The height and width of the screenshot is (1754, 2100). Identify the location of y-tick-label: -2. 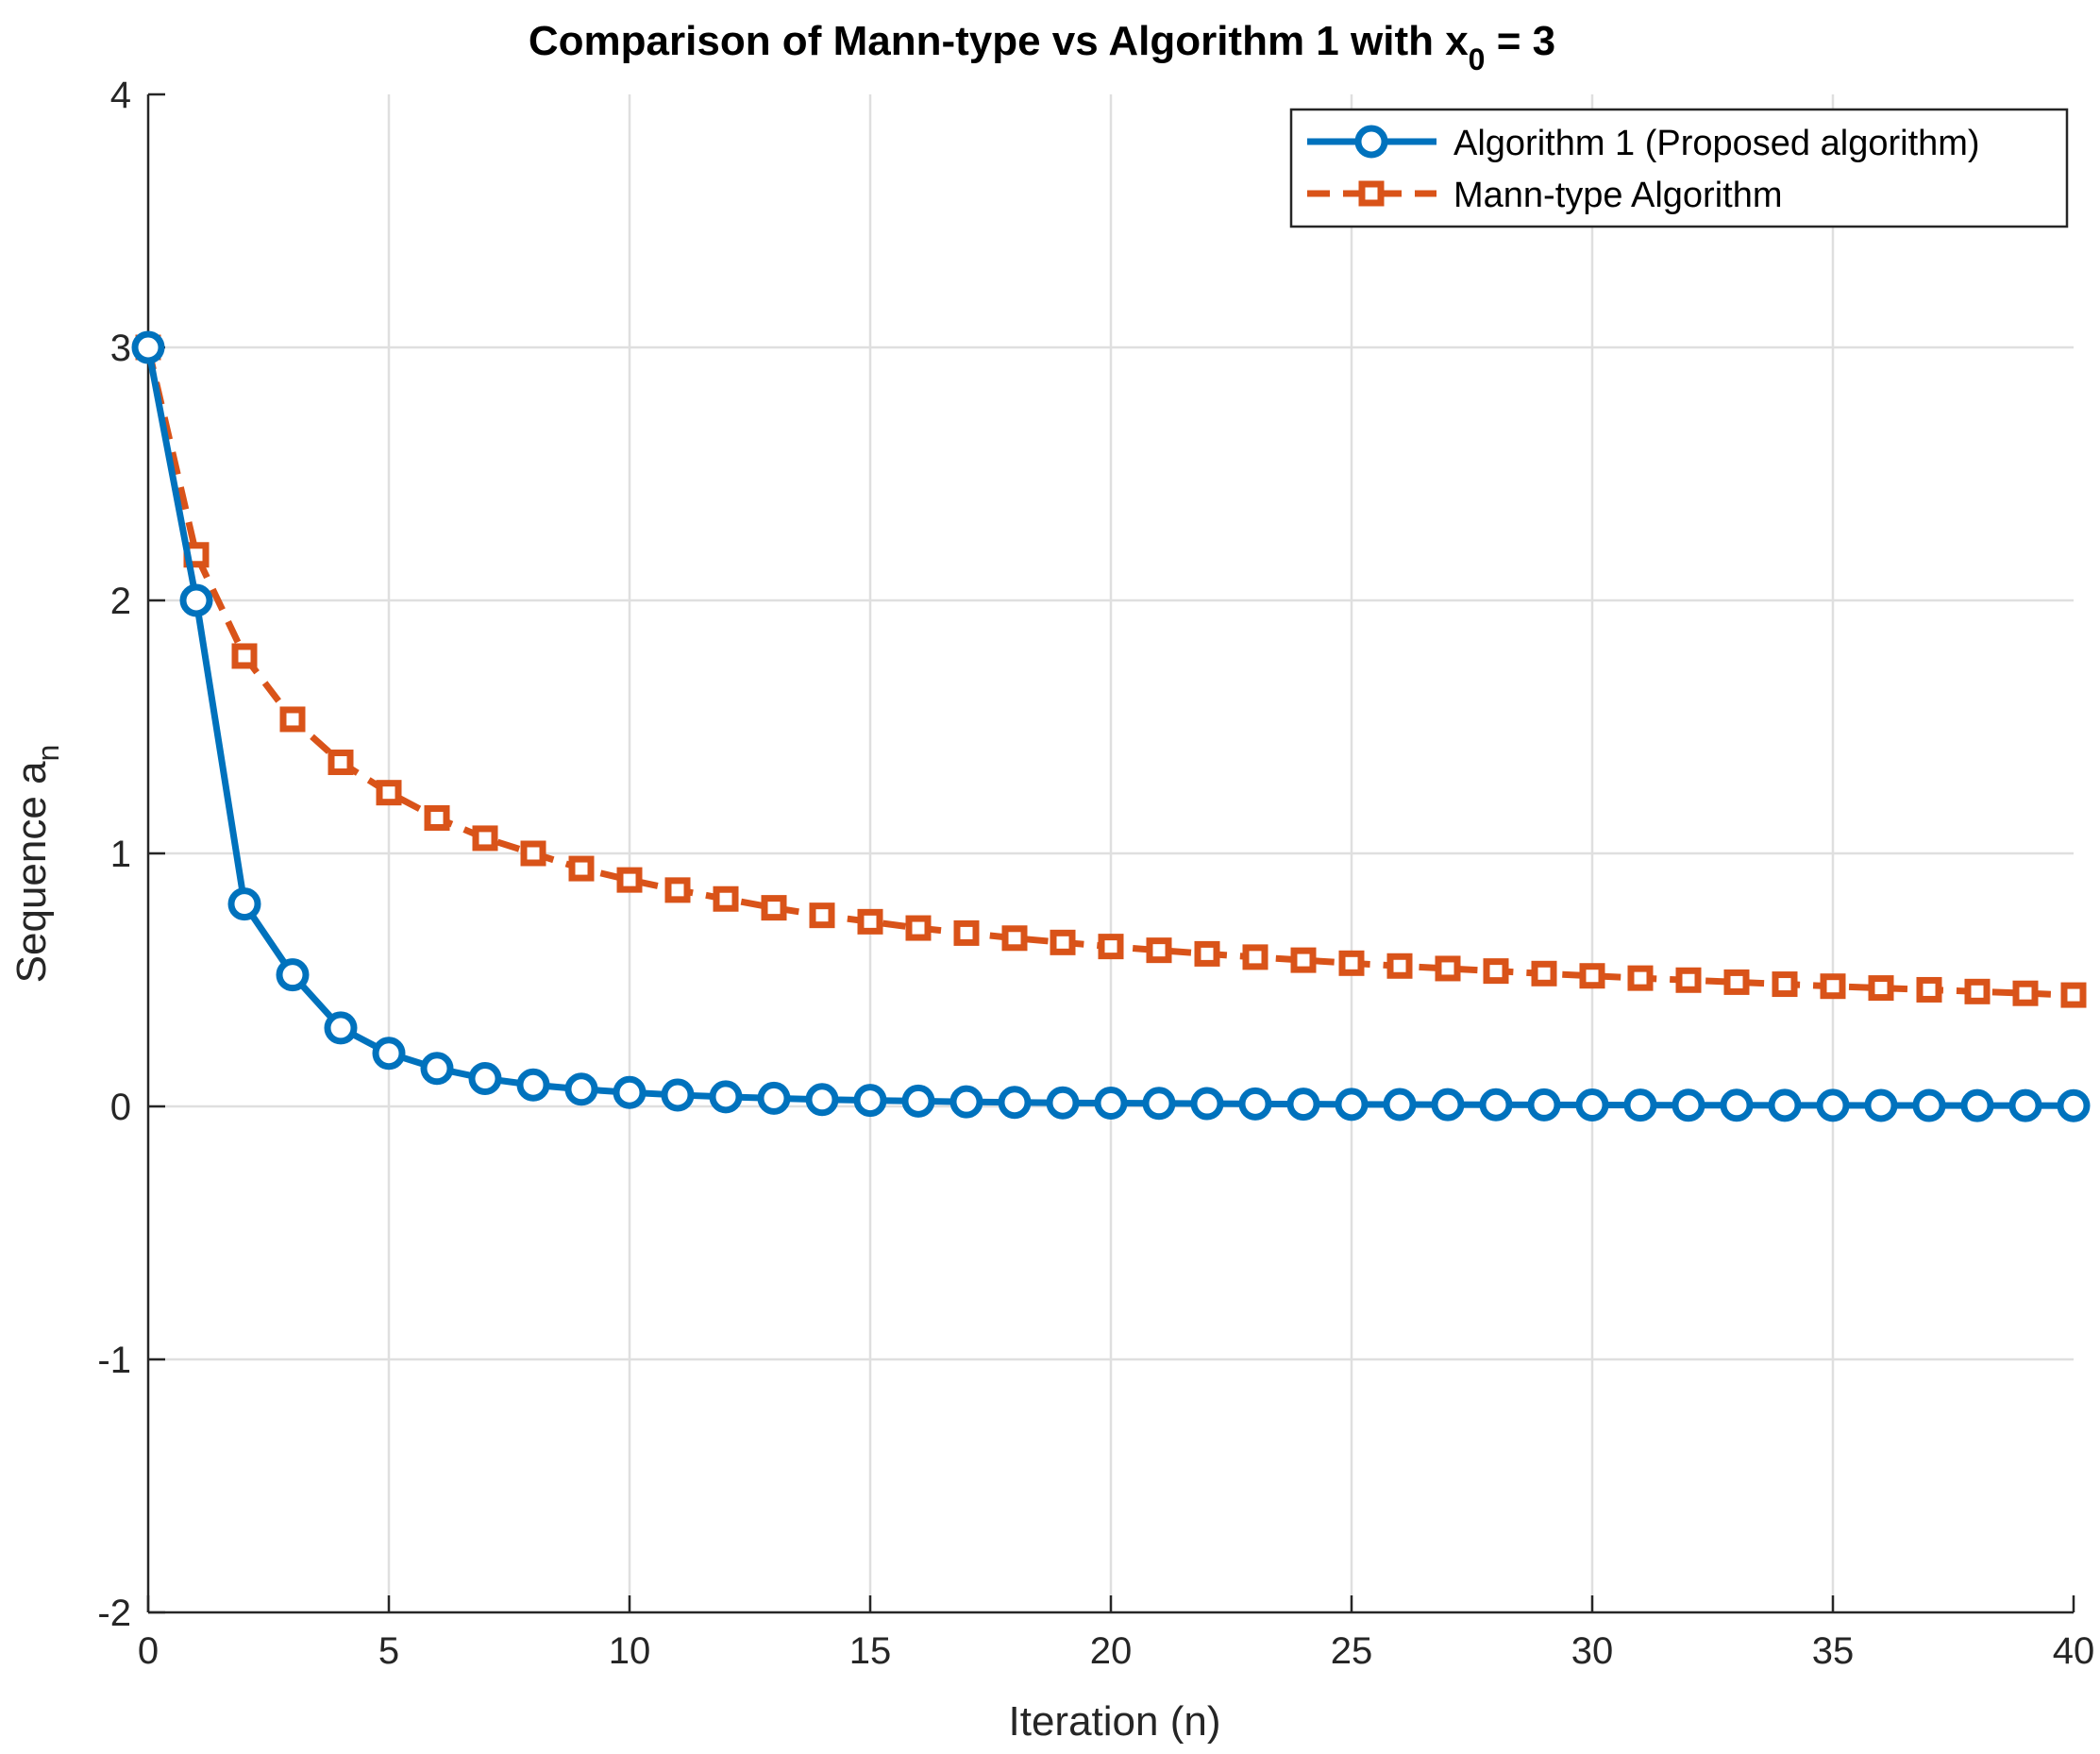
(114, 1614).